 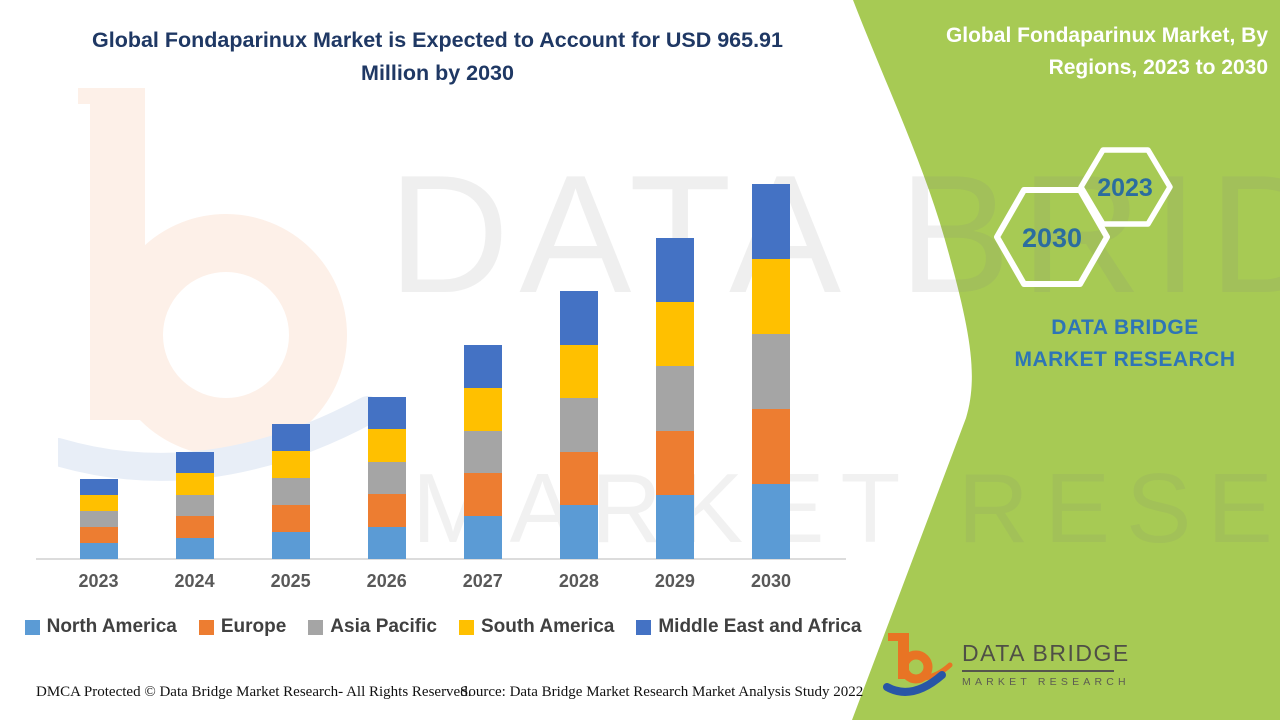 I want to click on bar-segment-2025-north-america, so click(x=290, y=545).